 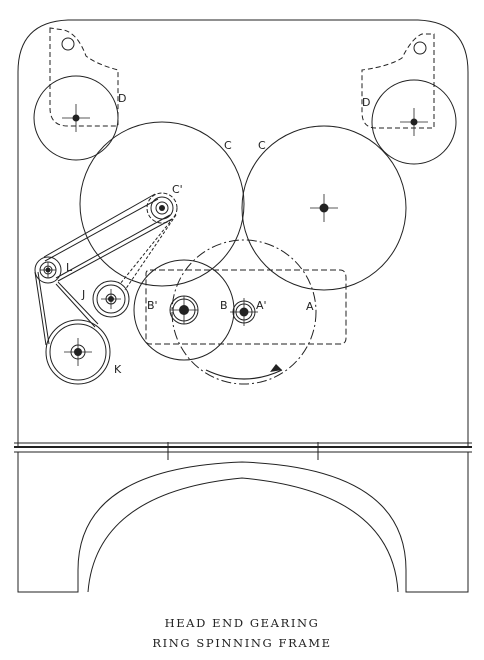 I want to click on label-c-left: C, so click(x=228, y=145).